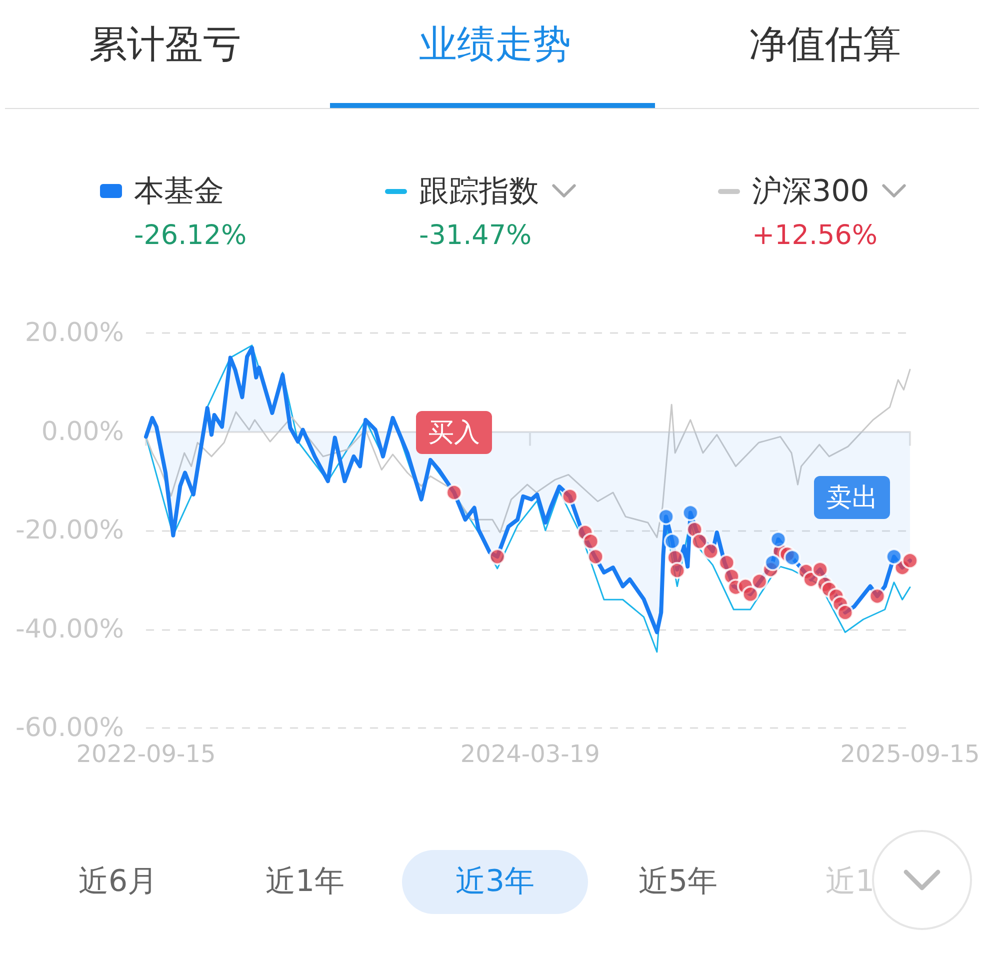  I want to click on x-tick-label: 2024-03-19, so click(530, 754).